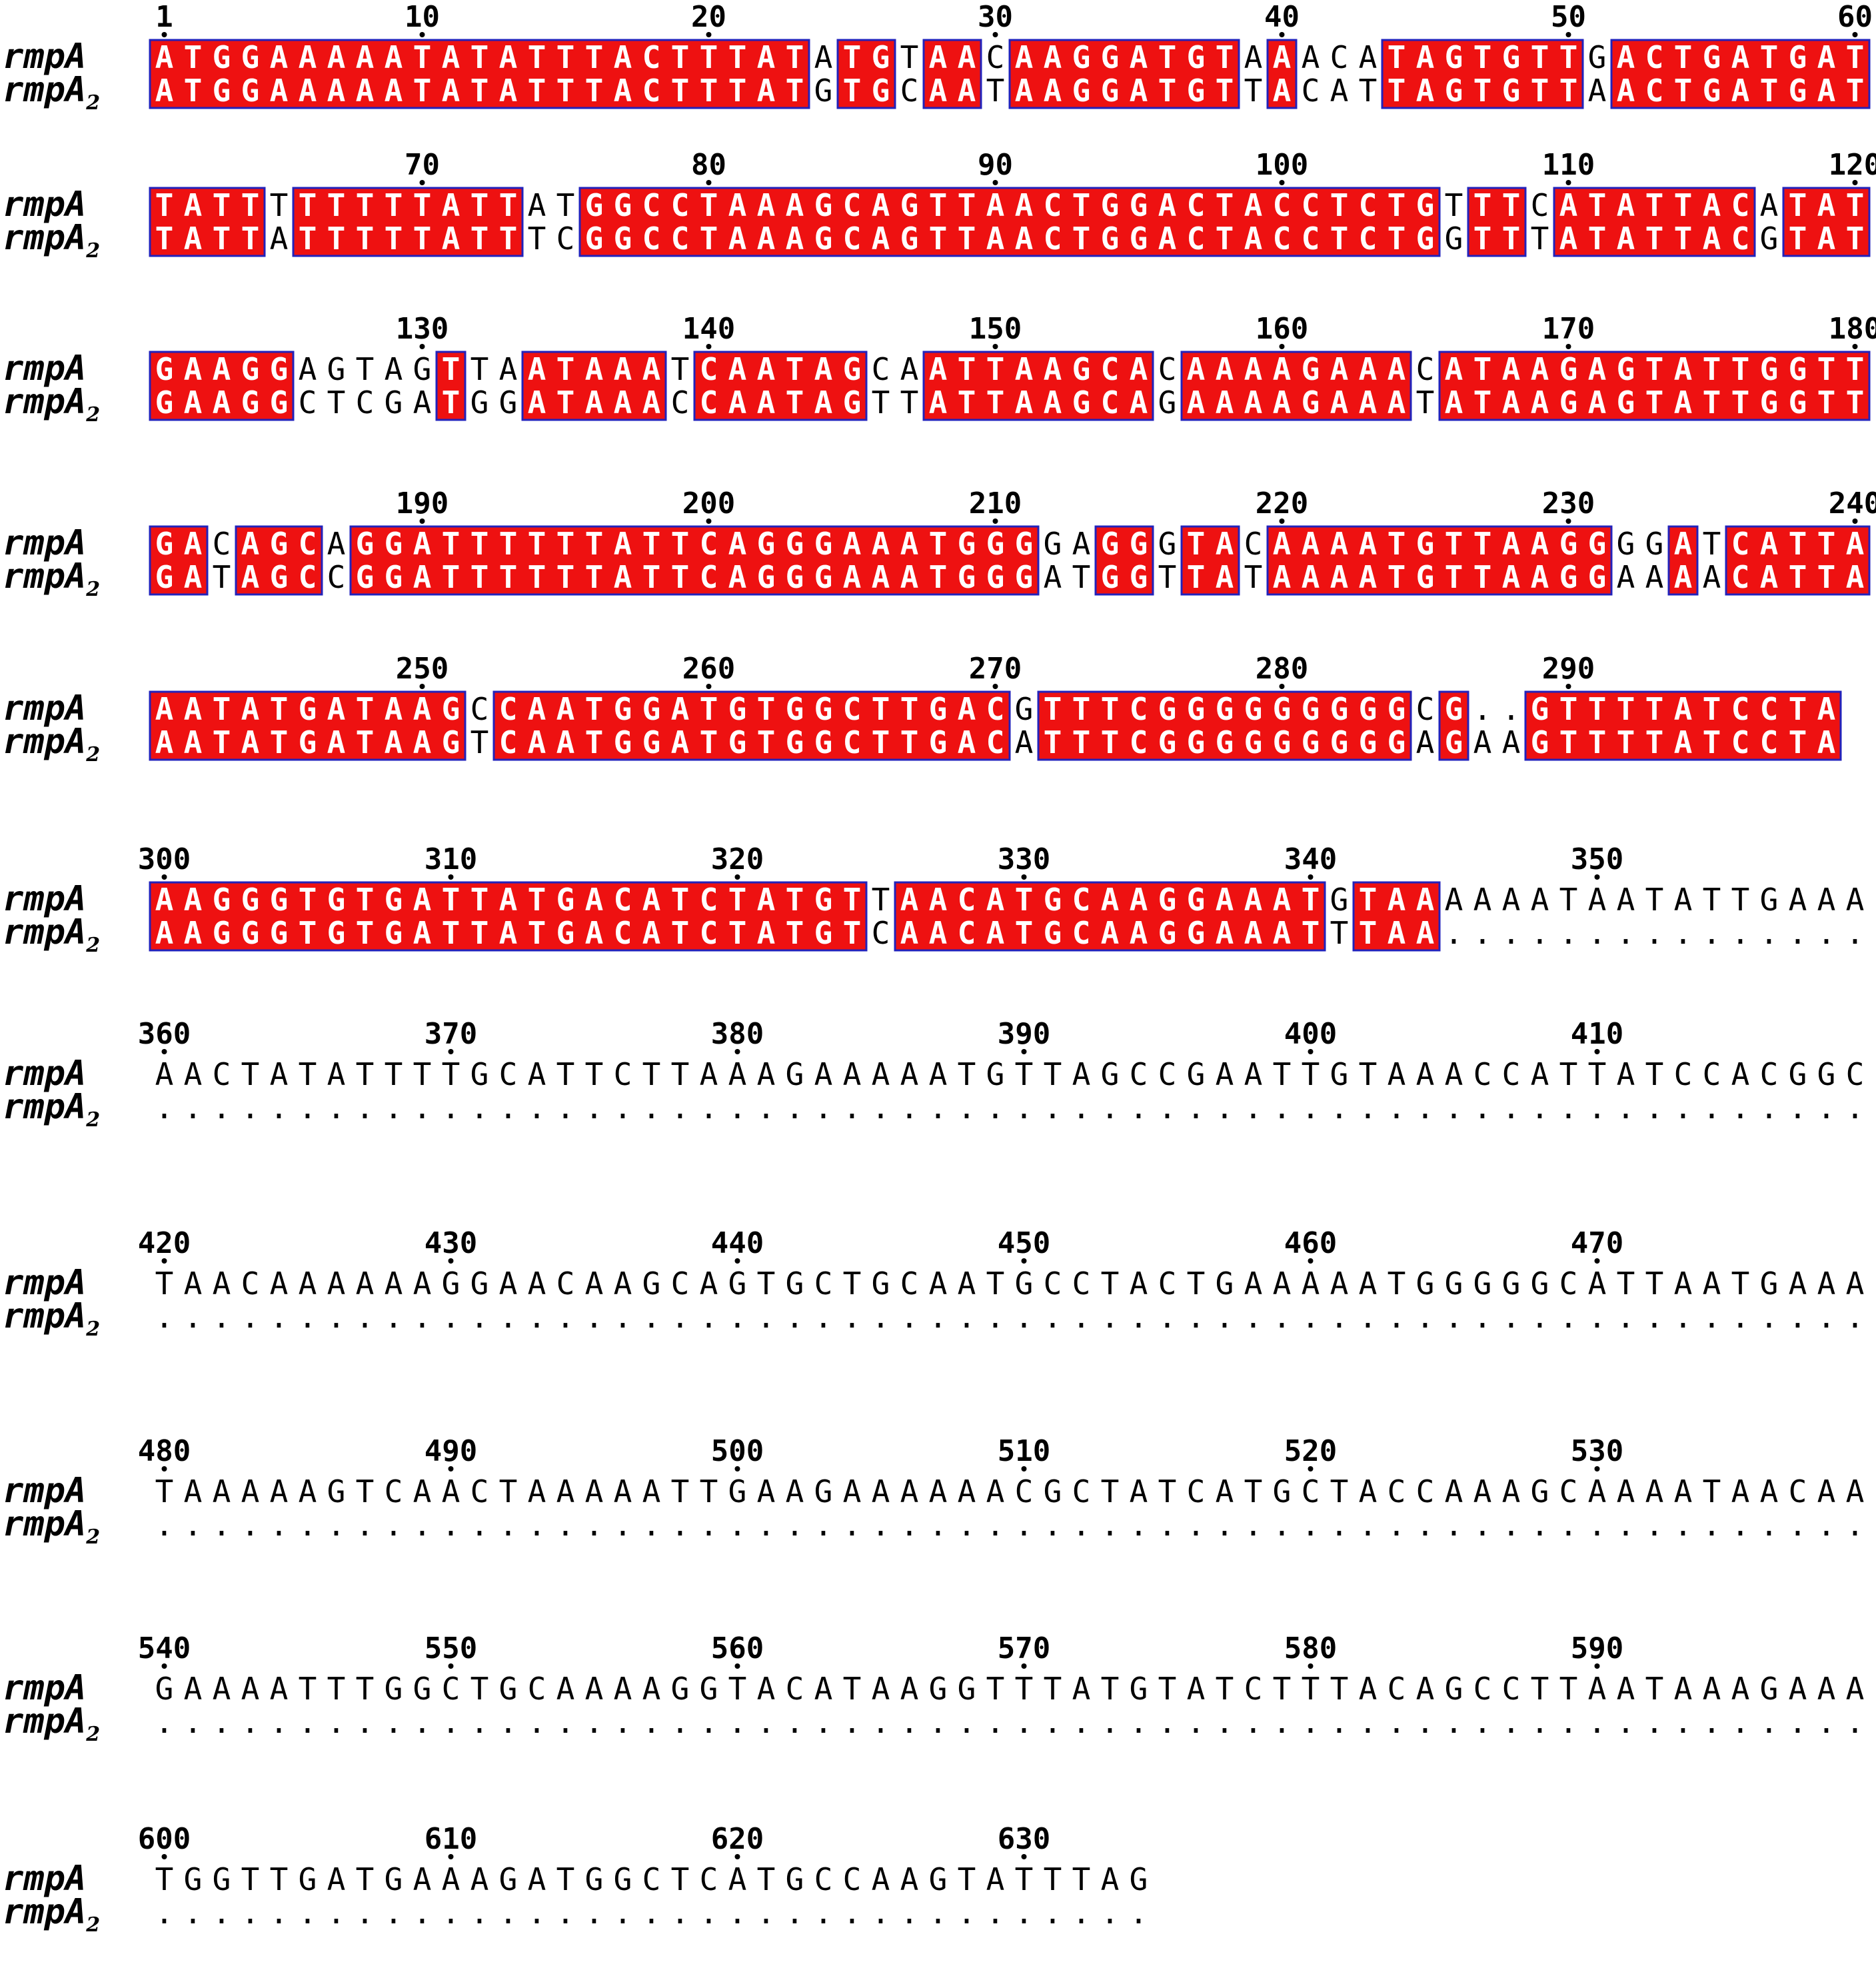 This screenshot has width=1876, height=1966. Describe the element at coordinates (451, 1243) in the screenshot. I see `ruler-number: 430` at that location.